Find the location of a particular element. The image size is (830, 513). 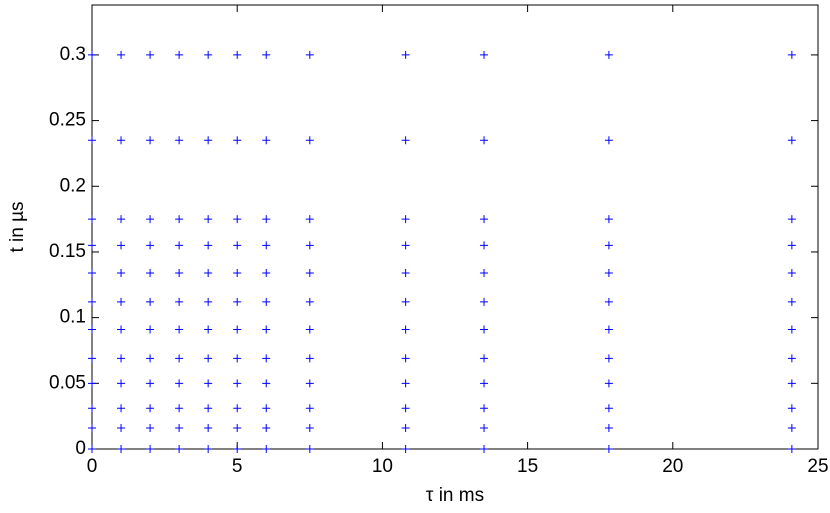

y-tick-label: 0.1 is located at coordinates (73, 317).